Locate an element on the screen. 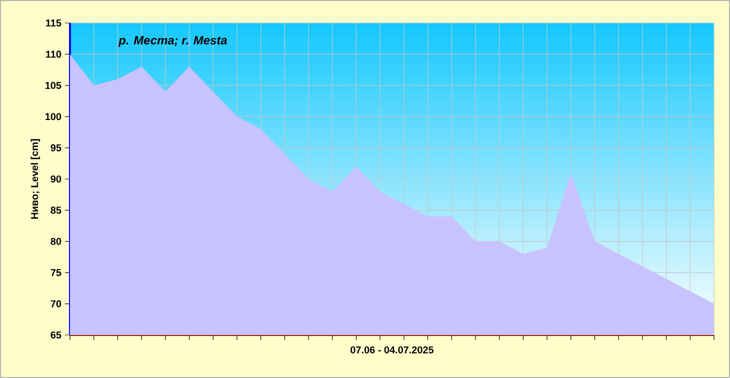  y-axis-title: Ниво; Level [cm] is located at coordinates (35, 179).